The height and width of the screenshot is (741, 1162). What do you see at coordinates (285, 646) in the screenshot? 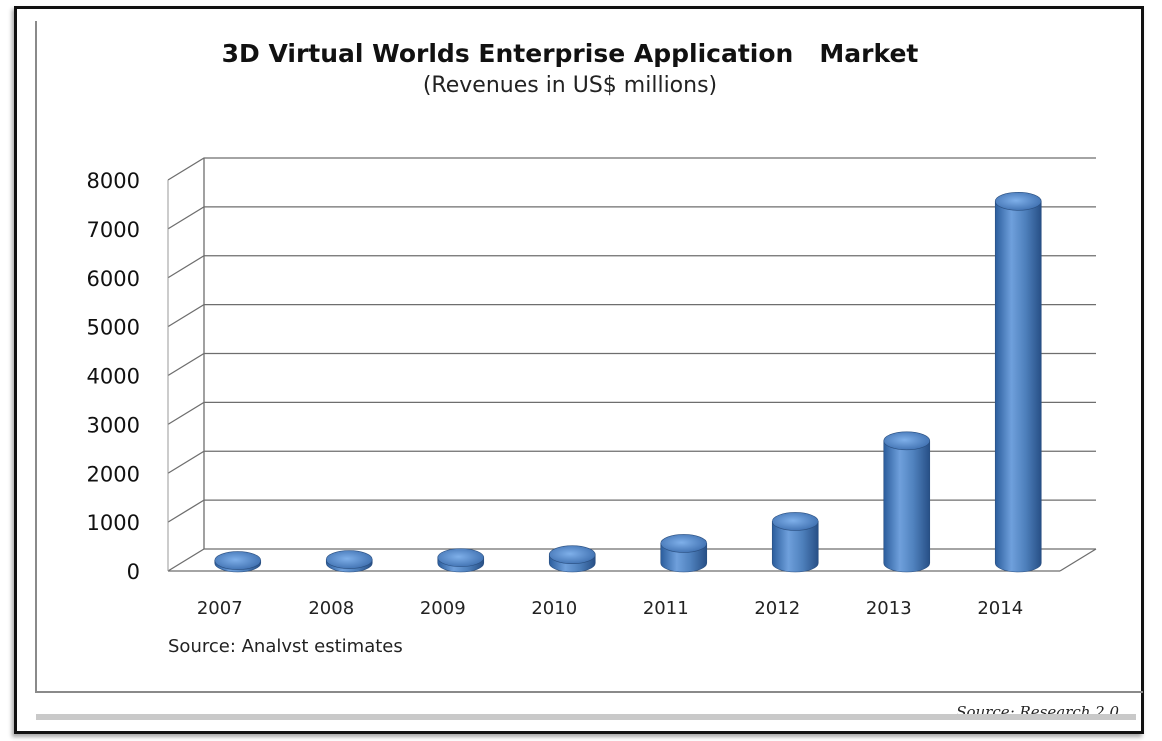
I see `chart-note: Source: Analvst estimates` at bounding box center [285, 646].